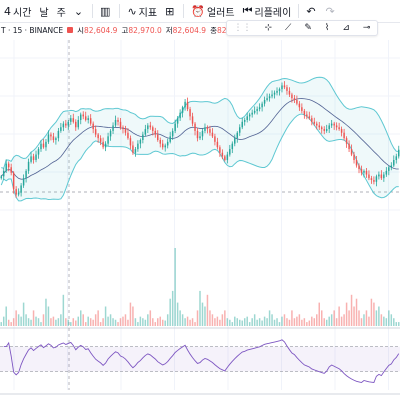 The width and height of the screenshot is (400, 400). What do you see at coordinates (311, 11) in the screenshot?
I see `undo-button: ↶` at bounding box center [311, 11].